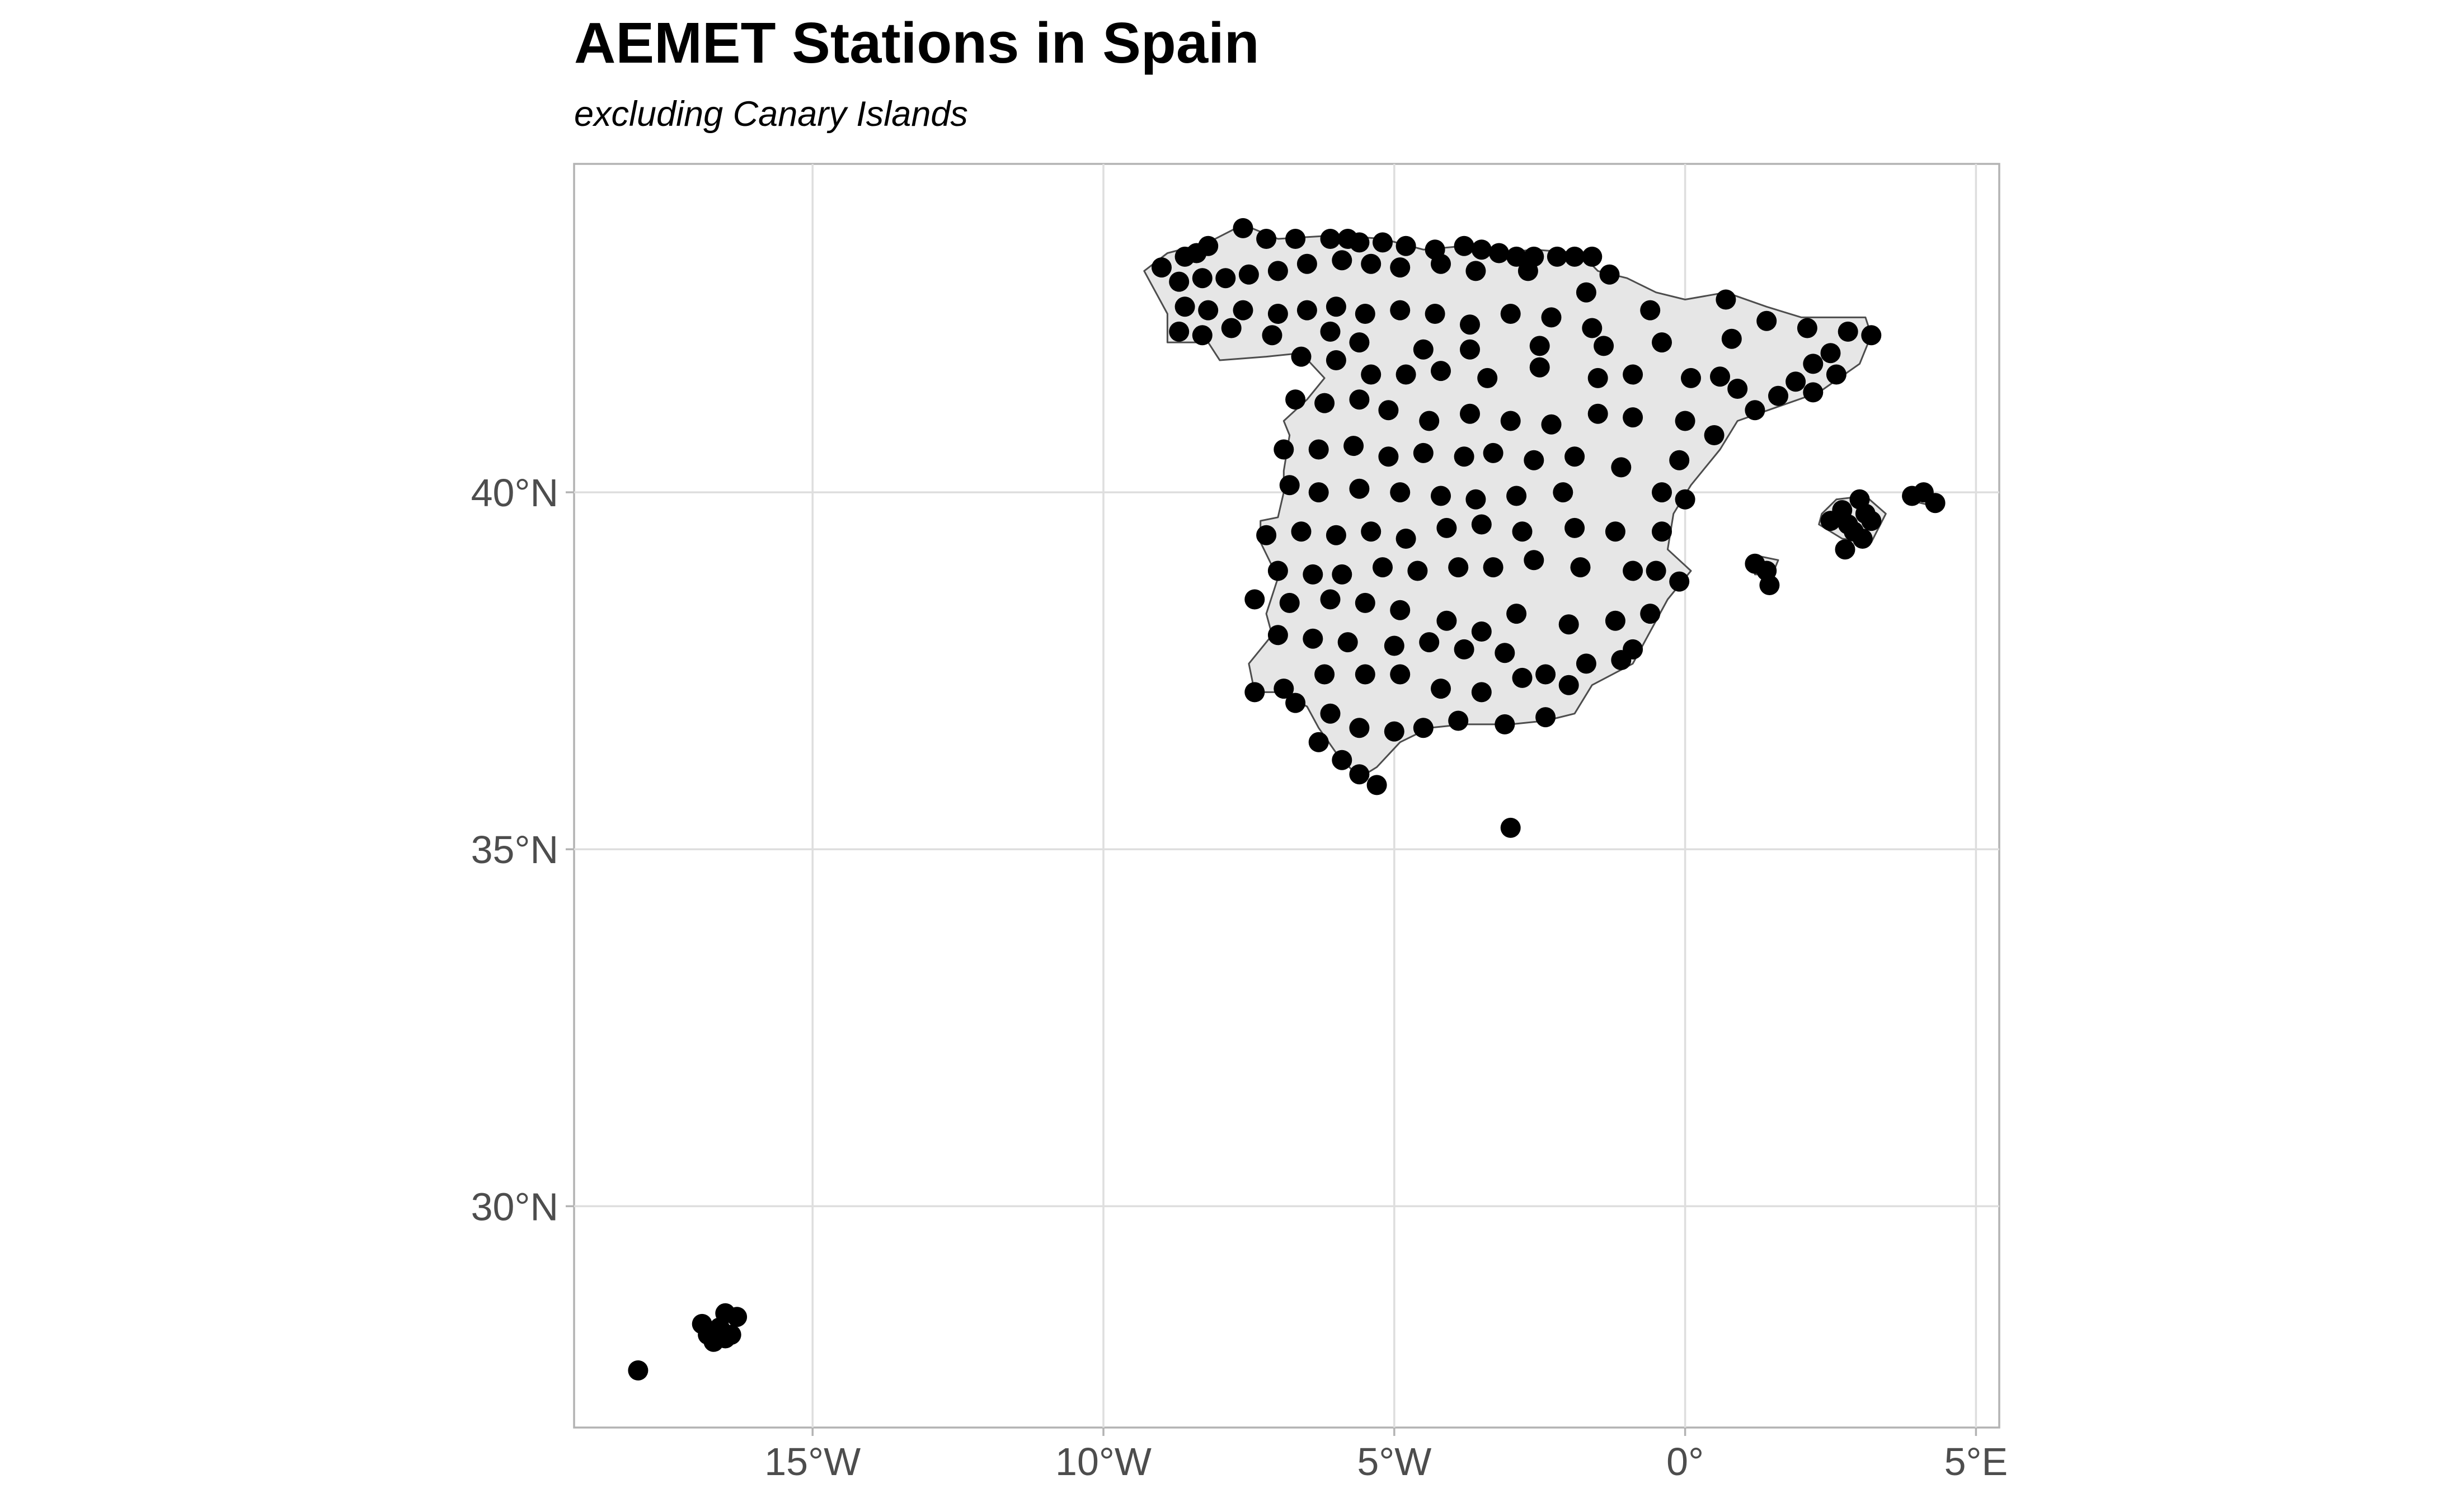 The width and height of the screenshot is (2448, 1512). What do you see at coordinates (514, 493) in the screenshot?
I see `y-tick-label-2: 40°N` at bounding box center [514, 493].